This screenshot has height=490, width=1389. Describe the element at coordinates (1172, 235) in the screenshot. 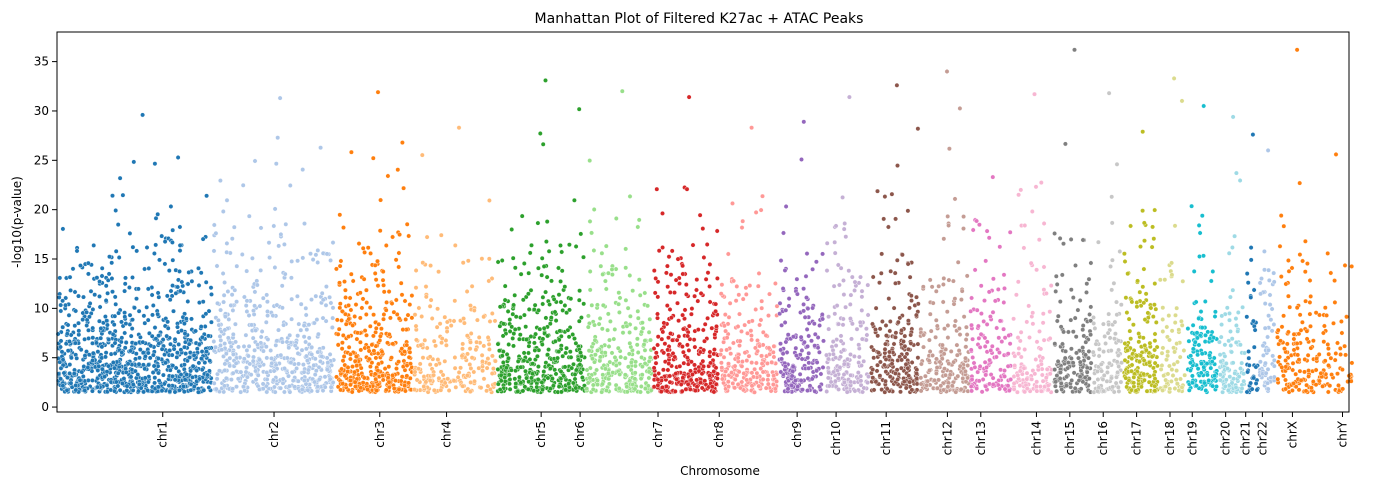

I see `series-chr18` at that location.